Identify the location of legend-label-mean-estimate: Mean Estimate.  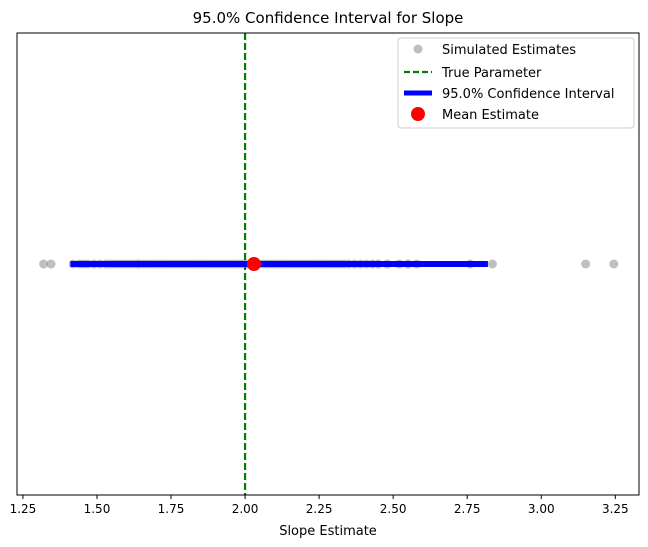
(490, 115).